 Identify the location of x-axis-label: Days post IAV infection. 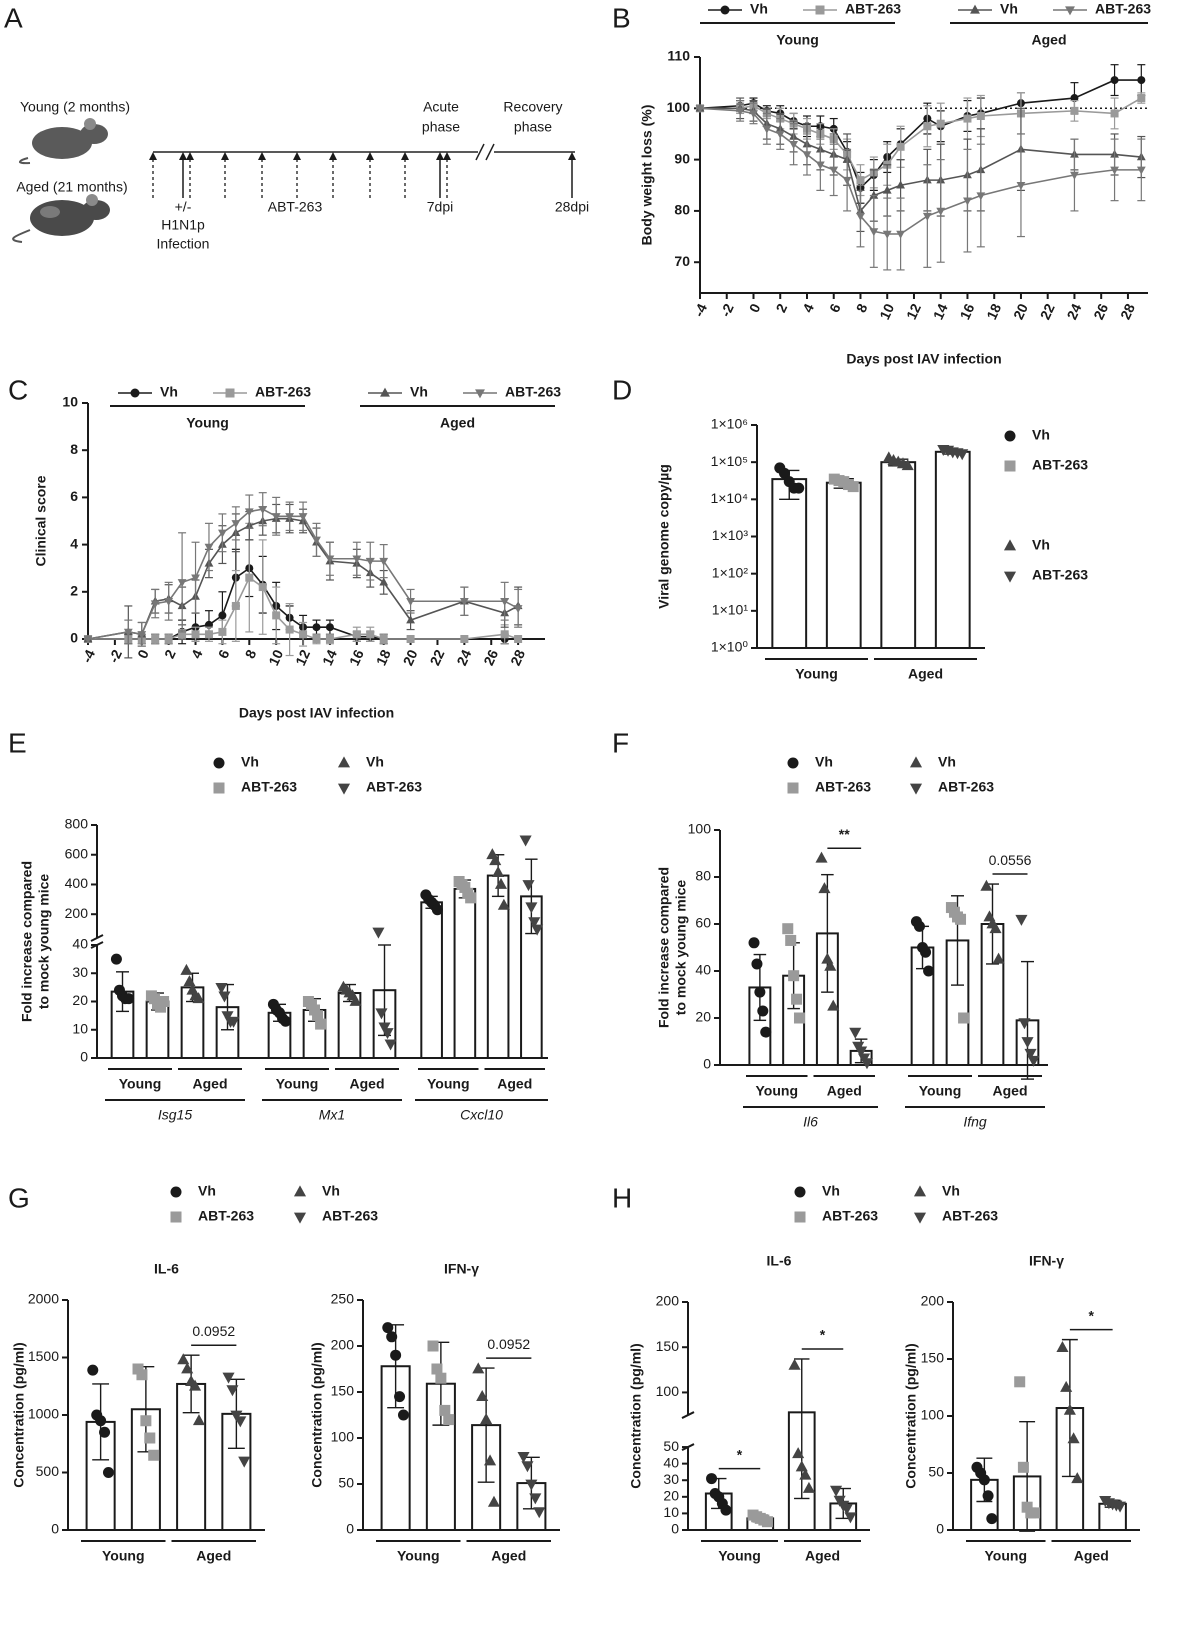
(923, 359).